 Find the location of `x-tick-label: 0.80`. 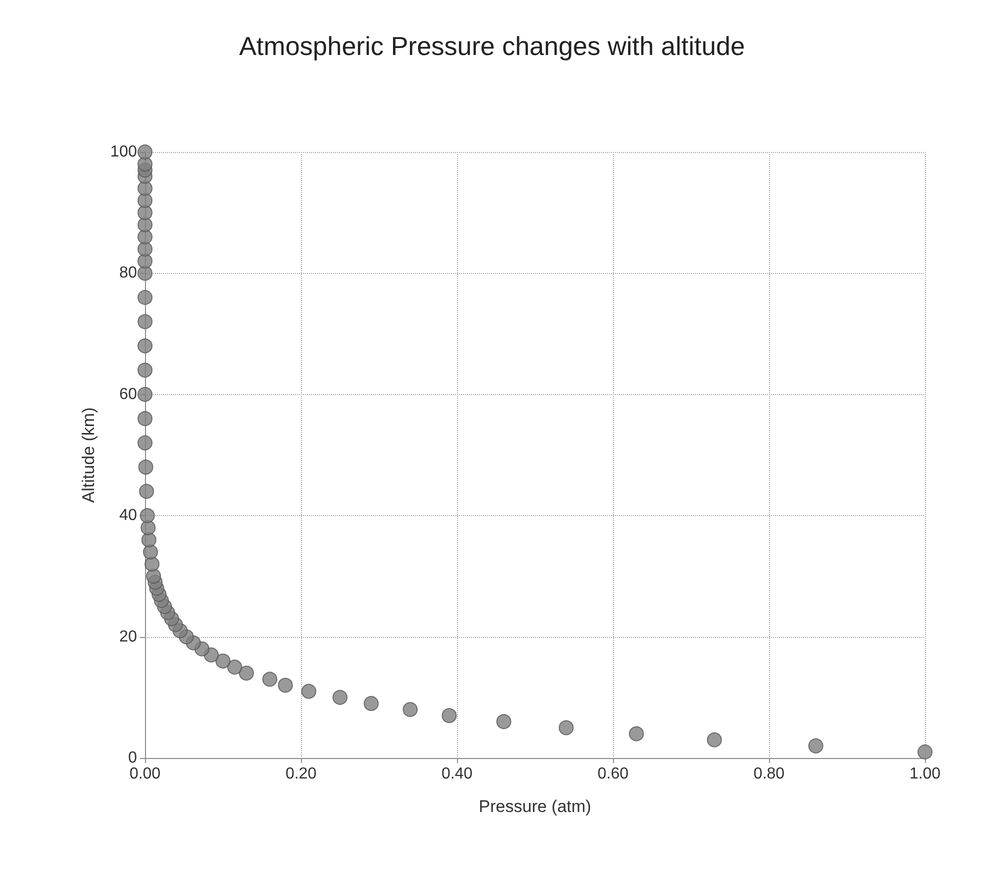

x-tick-label: 0.80 is located at coordinates (769, 774).